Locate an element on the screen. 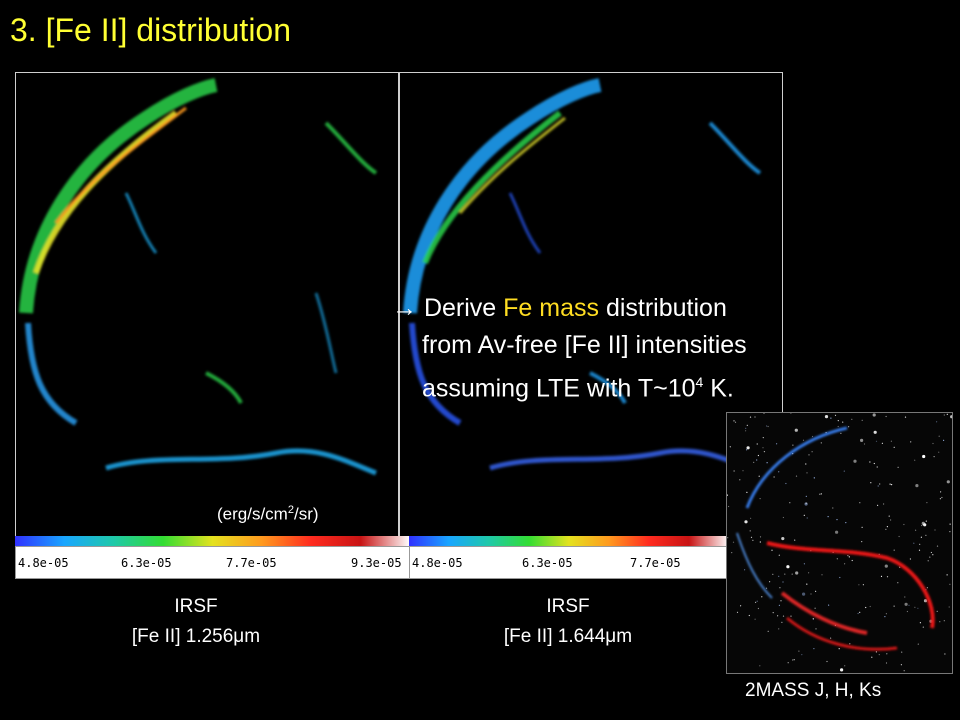  arrow-icon: → is located at coordinates (404, 308).